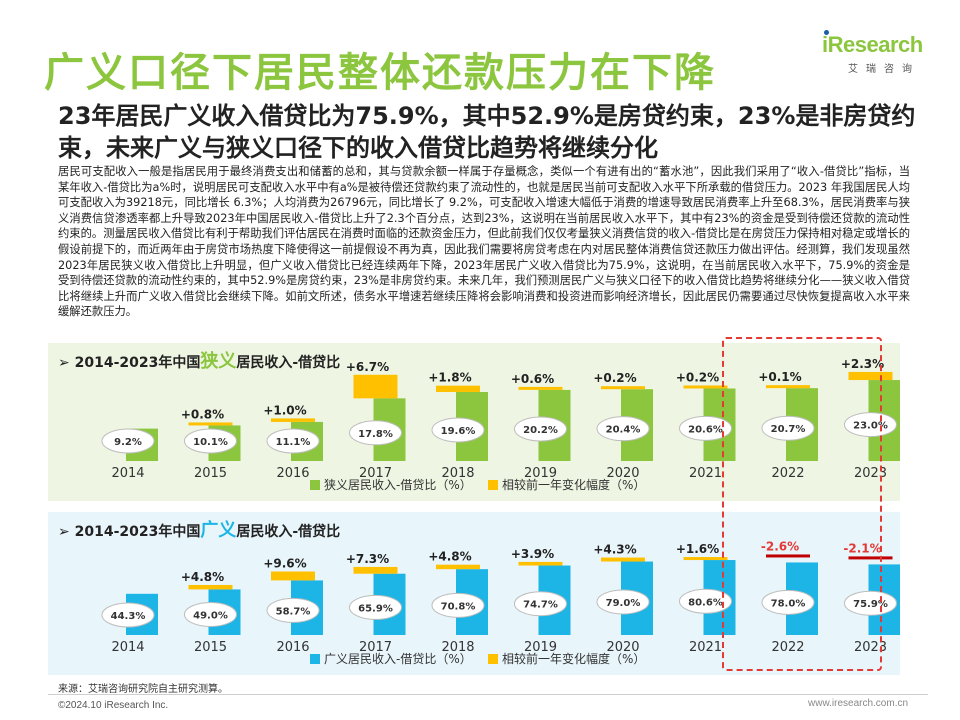 Image resolution: width=960 pixels, height=720 pixels. I want to click on value-label: 70.8%, so click(458, 606).